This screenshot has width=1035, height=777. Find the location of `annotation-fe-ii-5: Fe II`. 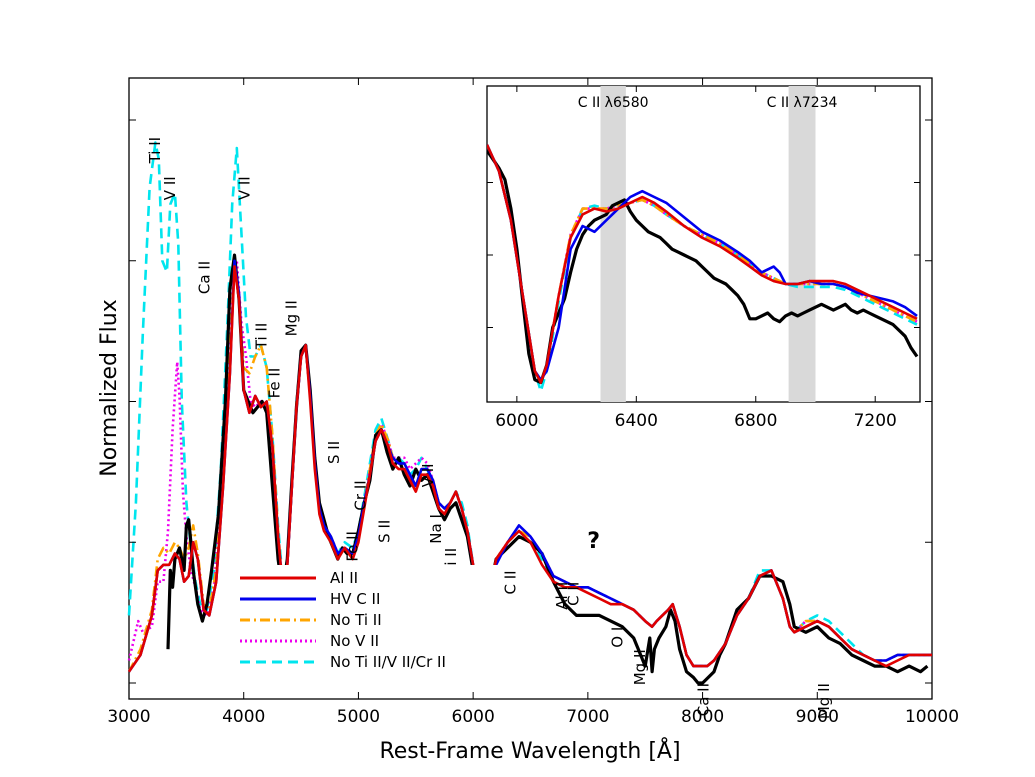

annotation-fe-ii-5: Fe II is located at coordinates (274, 383).